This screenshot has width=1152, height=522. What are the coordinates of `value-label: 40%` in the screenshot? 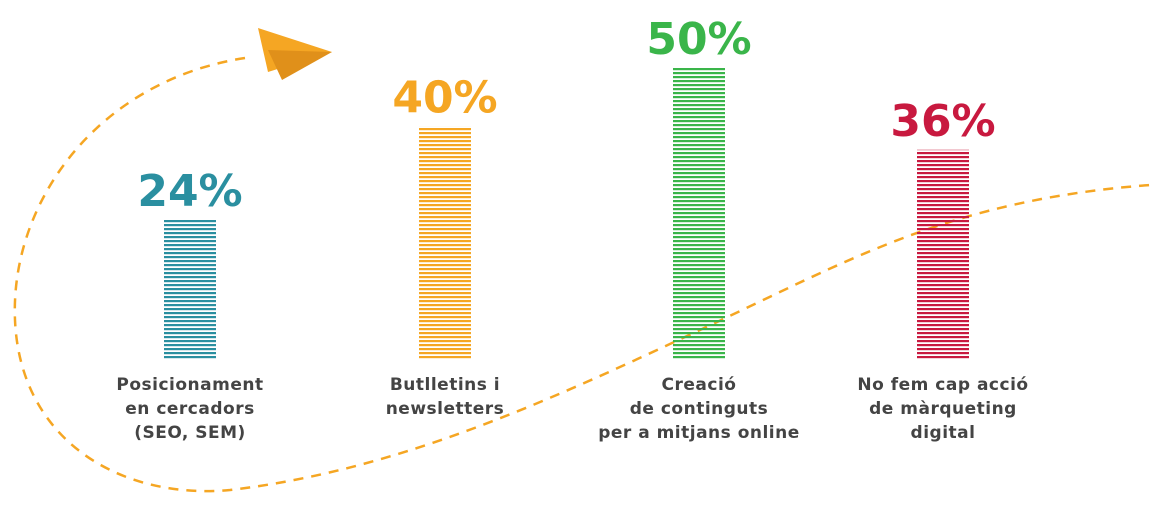 It's located at (444, 97).